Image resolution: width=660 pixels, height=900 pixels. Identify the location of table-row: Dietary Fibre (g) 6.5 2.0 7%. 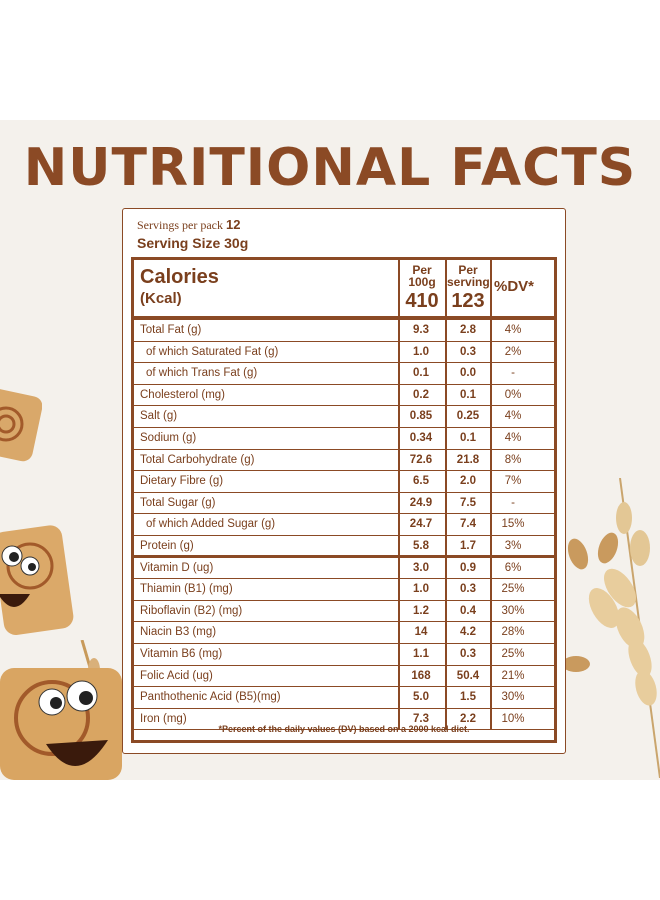
(344, 482).